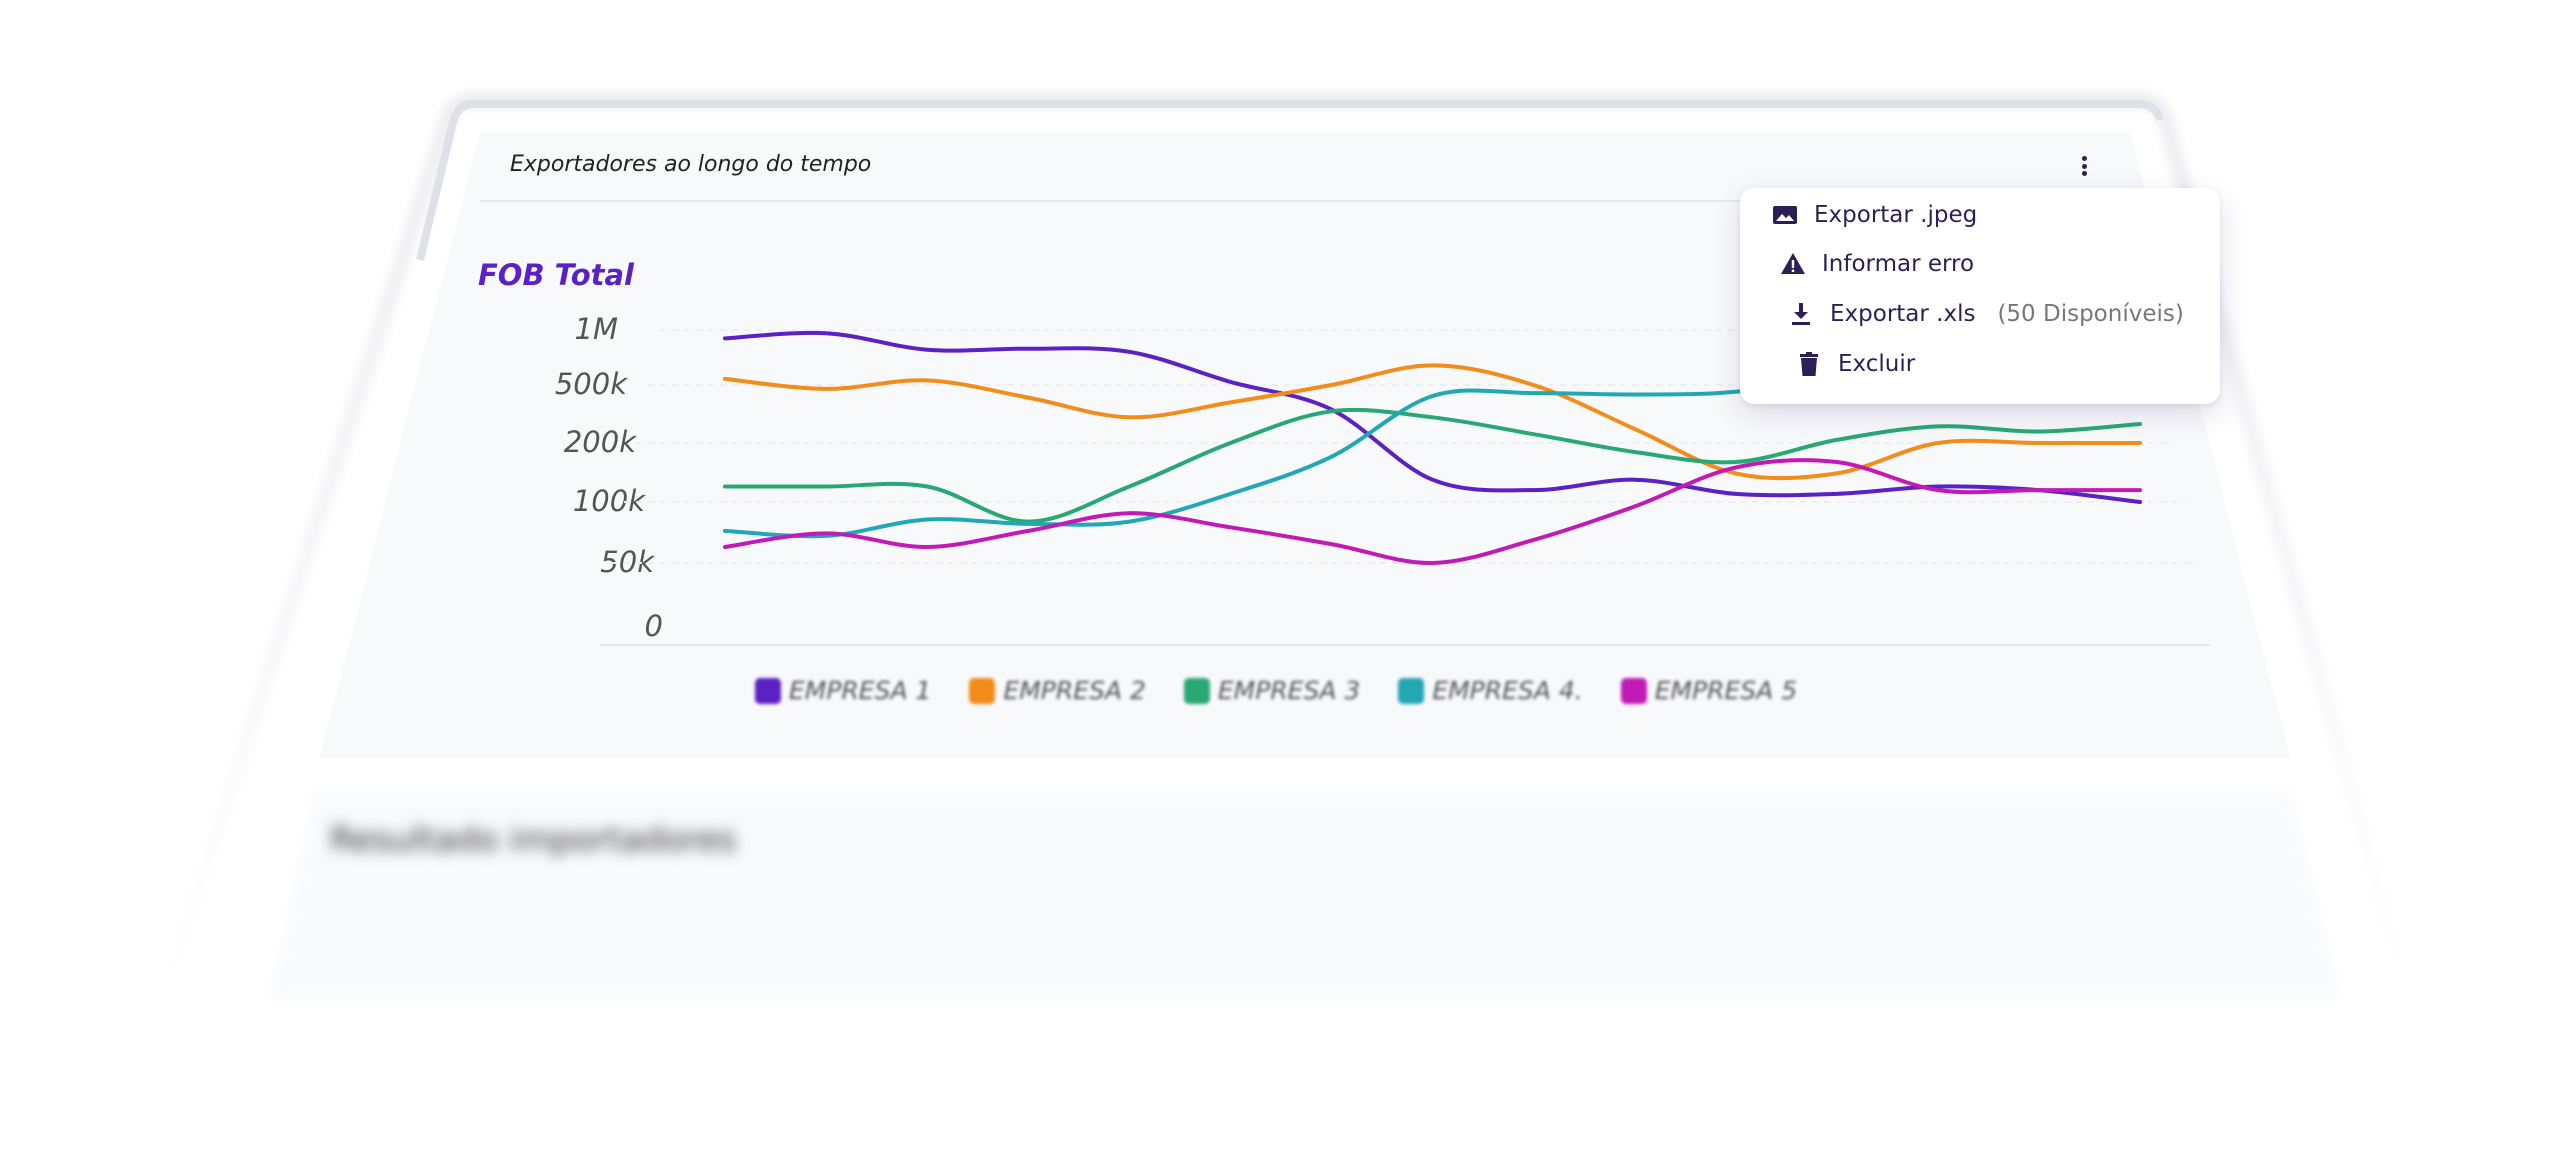 This screenshot has height=1160, width=2568. What do you see at coordinates (590, 384) in the screenshot?
I see `y-tick-label: 500k` at bounding box center [590, 384].